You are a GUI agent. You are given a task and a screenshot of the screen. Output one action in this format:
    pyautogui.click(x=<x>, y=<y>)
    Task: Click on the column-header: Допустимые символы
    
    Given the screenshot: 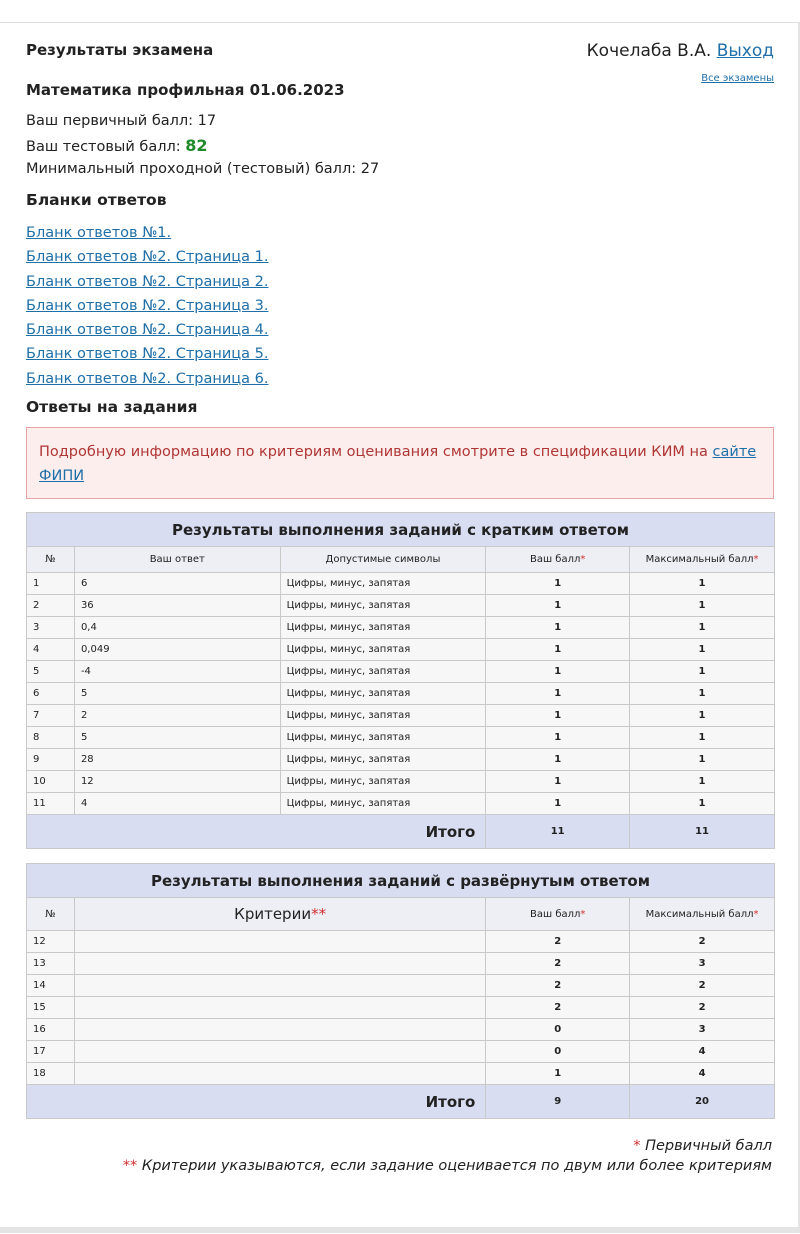 What is the action you would take?
    pyautogui.click(x=383, y=559)
    